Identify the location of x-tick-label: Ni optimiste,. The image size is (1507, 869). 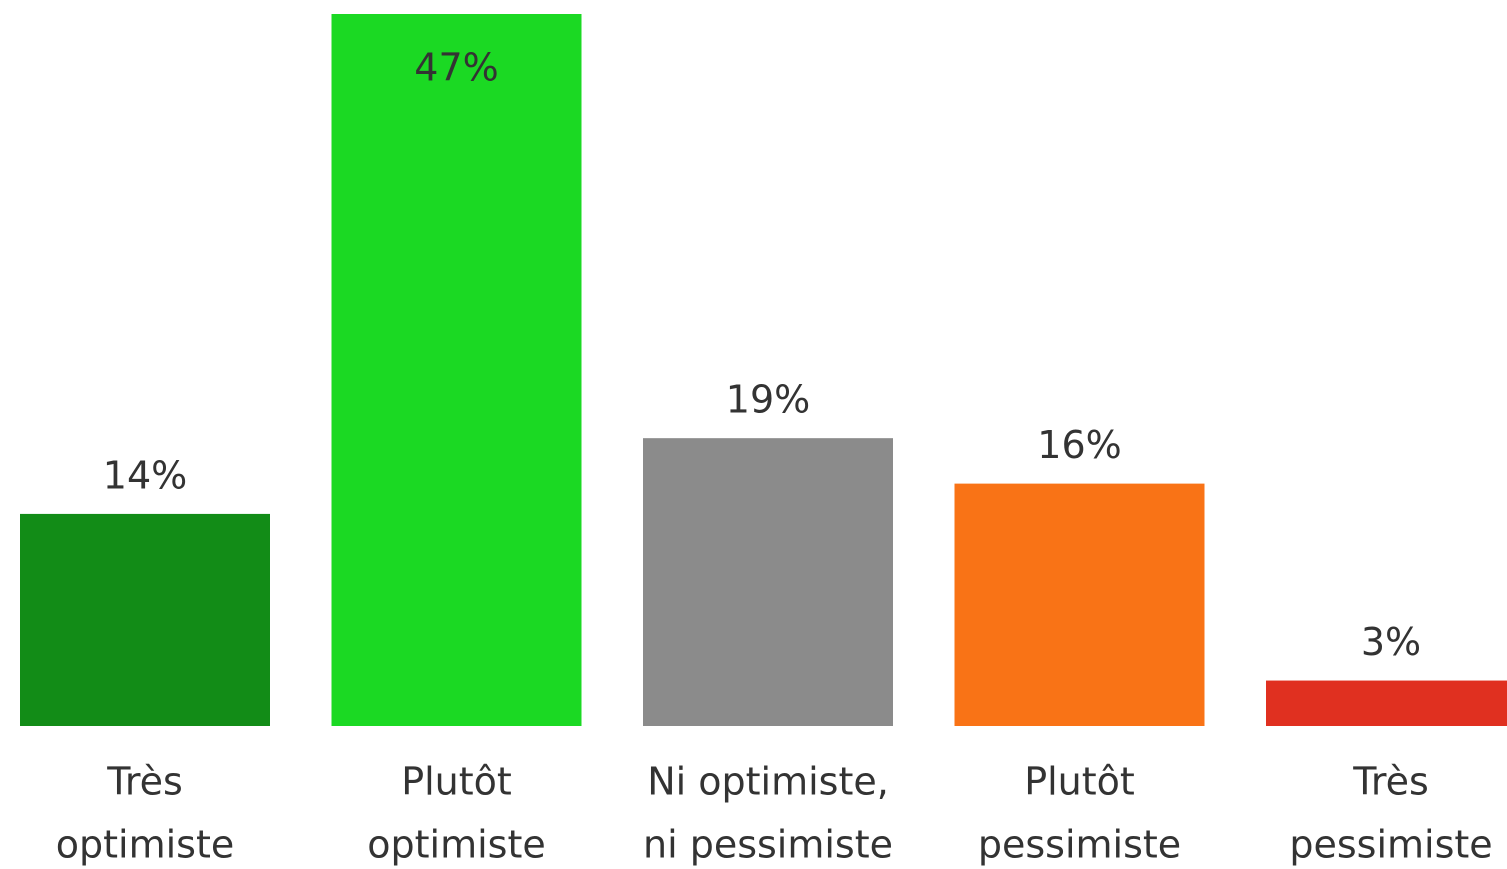
(768, 782).